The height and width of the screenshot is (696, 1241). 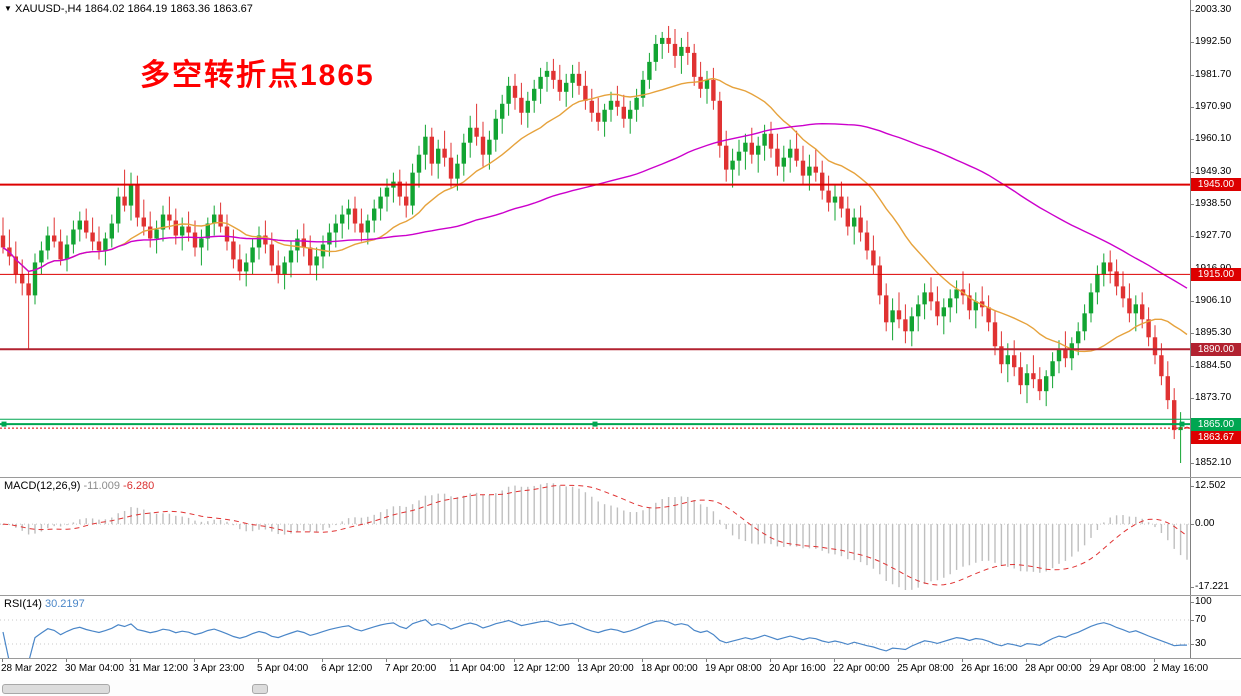 What do you see at coordinates (56, 689) in the screenshot?
I see `scrollbar-thumb` at bounding box center [56, 689].